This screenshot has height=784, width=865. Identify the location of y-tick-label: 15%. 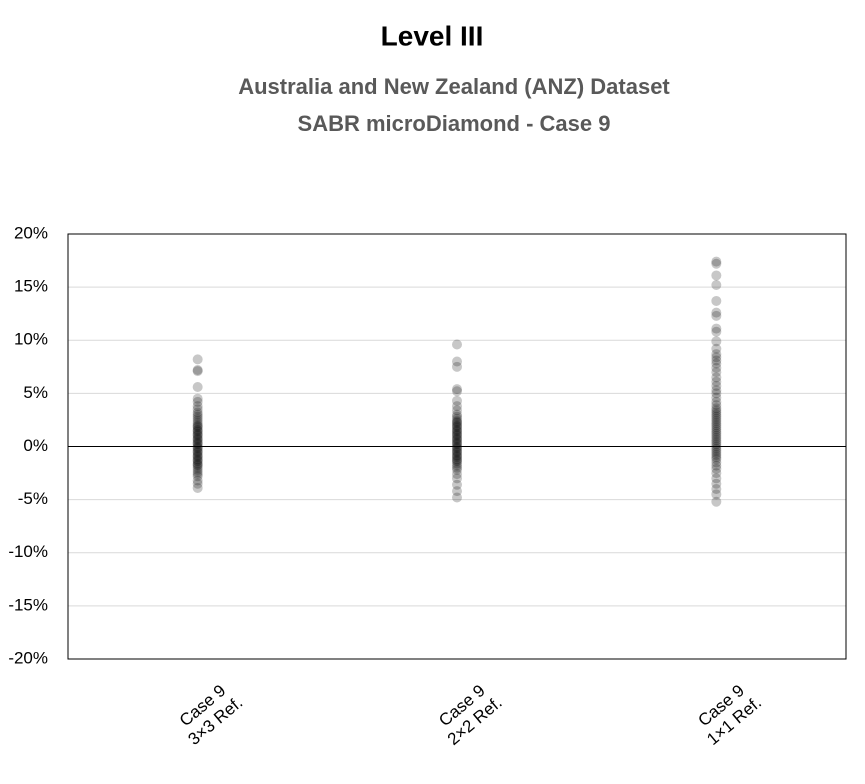
(31, 286).